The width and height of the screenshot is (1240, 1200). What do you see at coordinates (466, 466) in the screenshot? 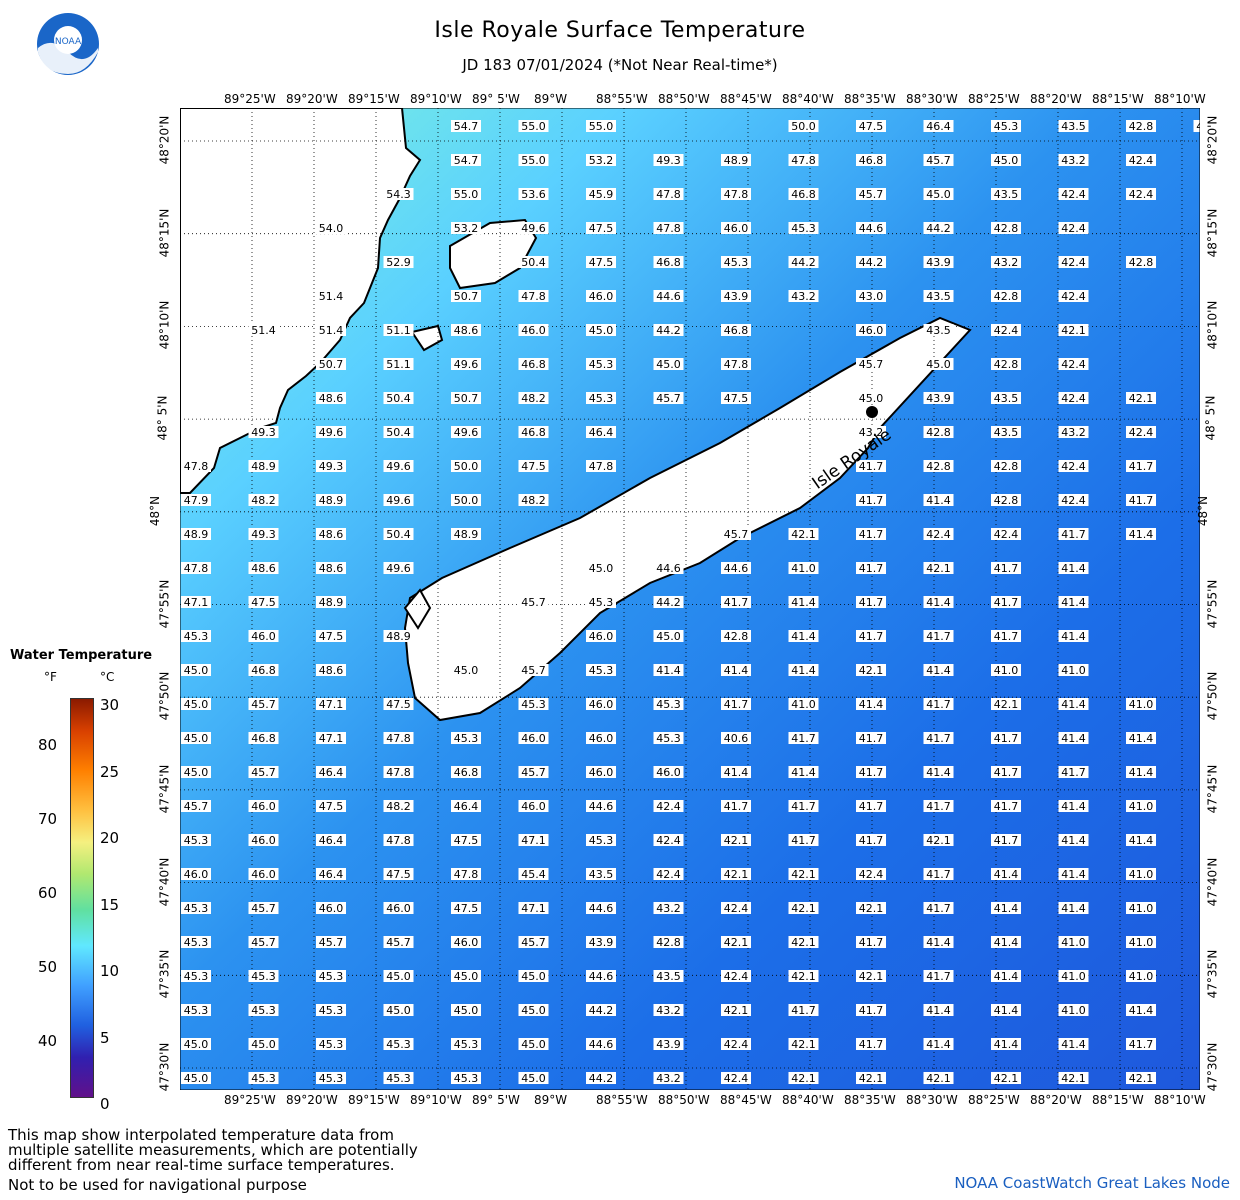
I see `svg-text: 50.0` at bounding box center [466, 466].